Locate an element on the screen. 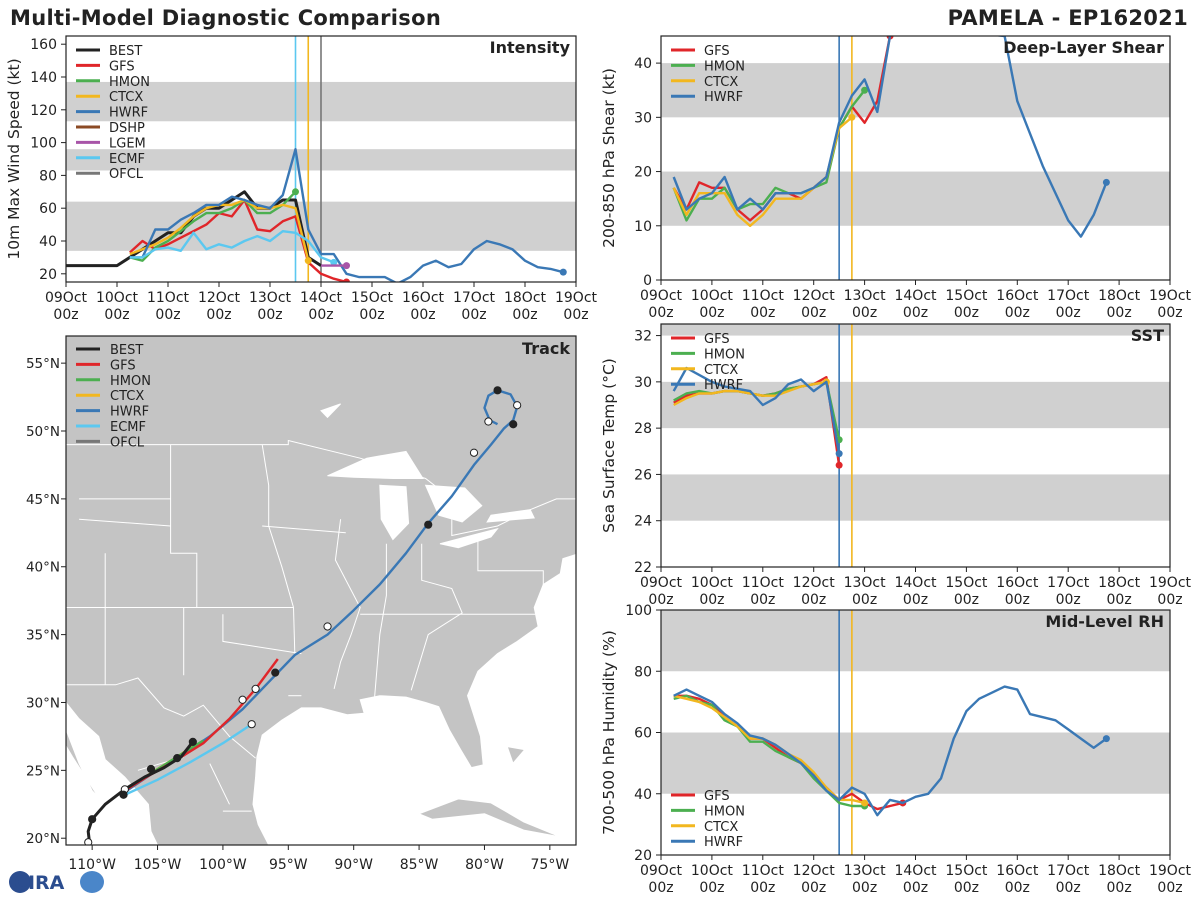 This screenshot has height=900, width=1200. logo-text: CIRA is located at coordinates (39, 883).